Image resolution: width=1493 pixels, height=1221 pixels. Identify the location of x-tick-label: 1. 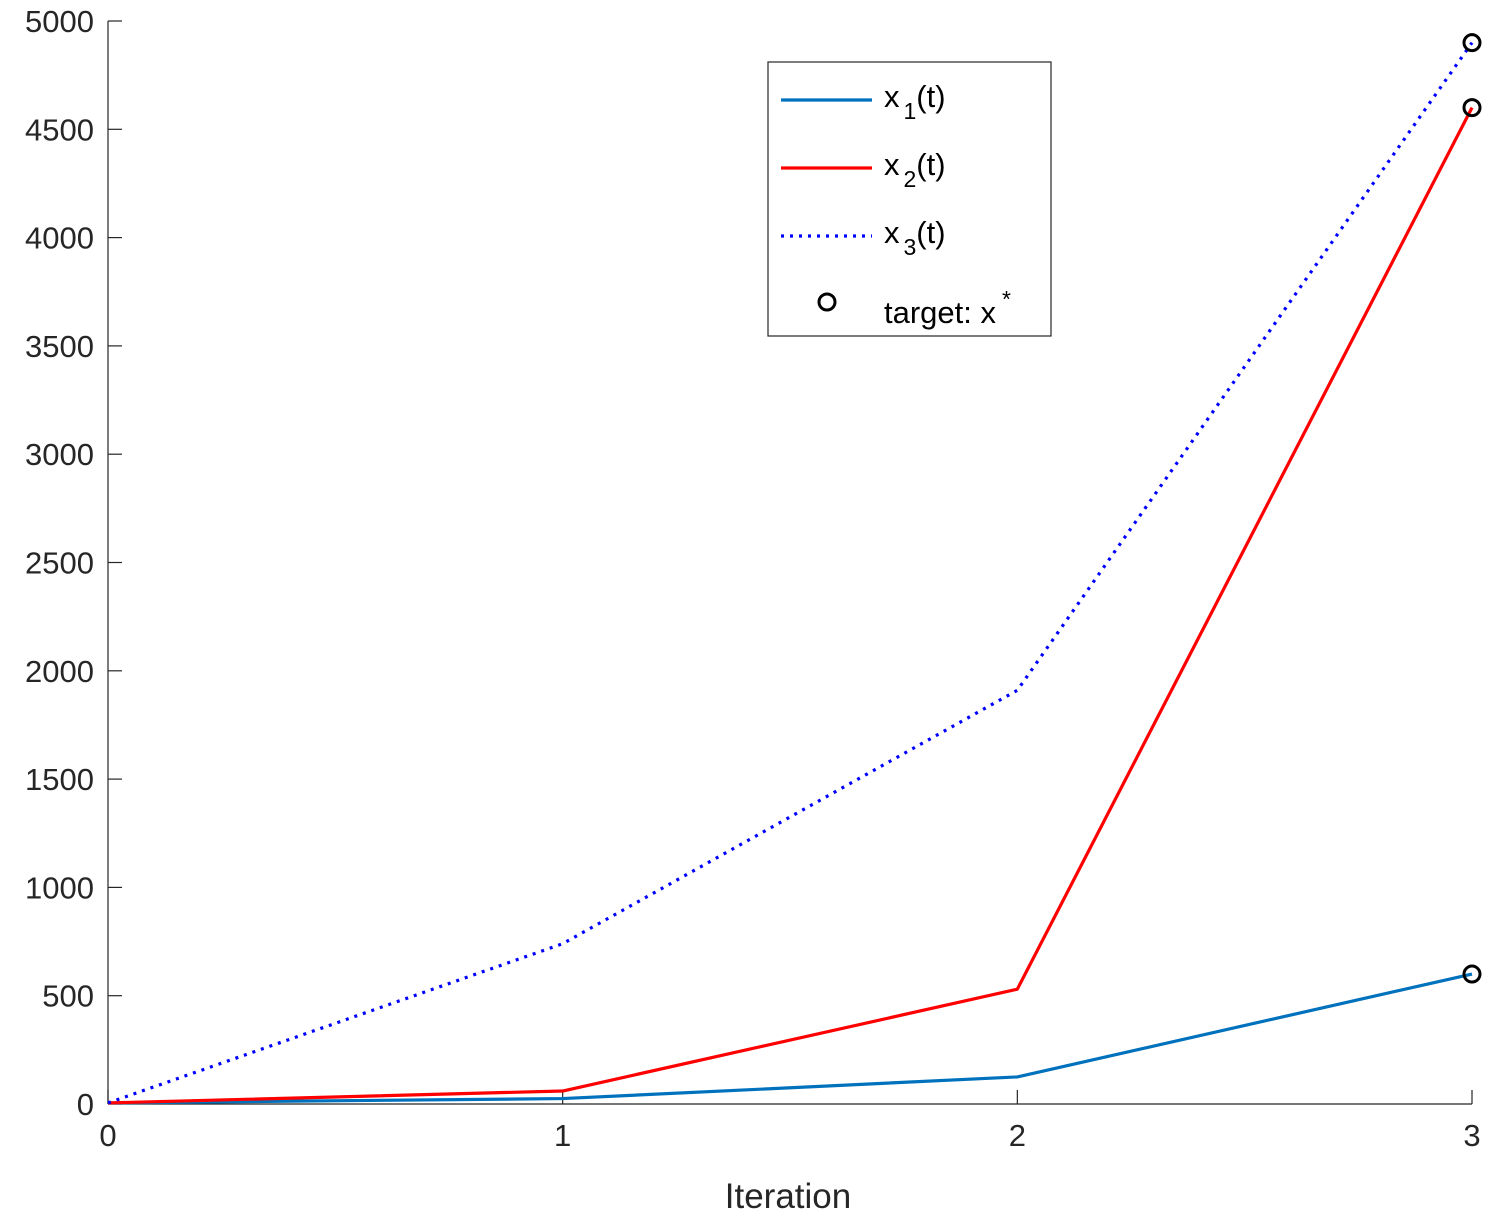
(562, 1135).